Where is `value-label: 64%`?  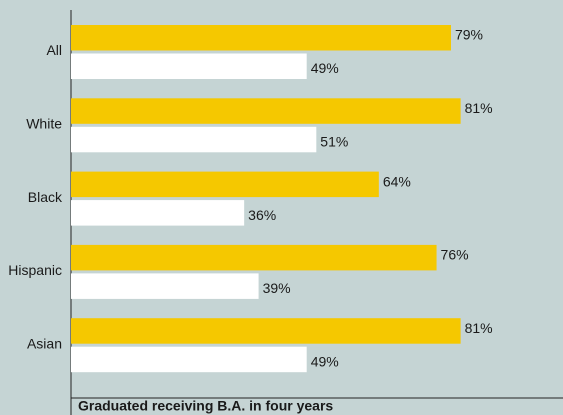
value-label: 64% is located at coordinates (397, 181).